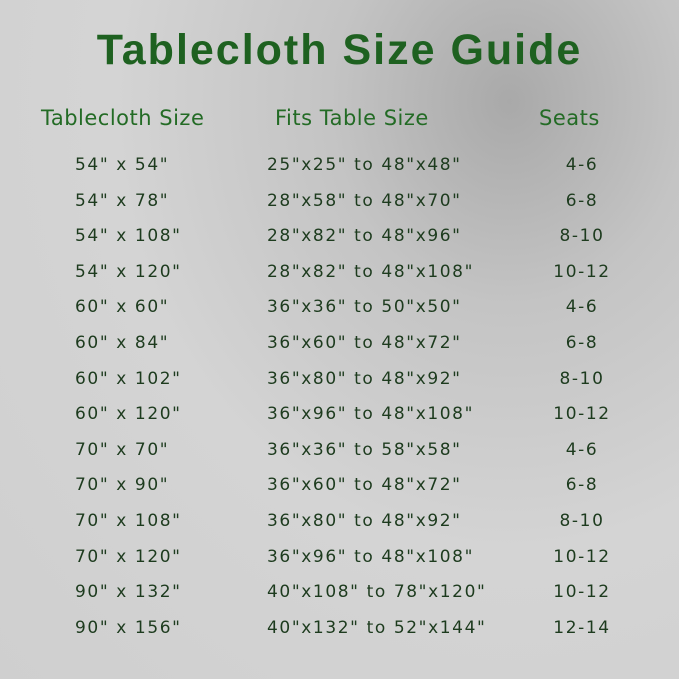 The height and width of the screenshot is (679, 679). I want to click on table-row: 54" x 78" 28"x58" to 48"x70" 6-8, so click(339, 206).